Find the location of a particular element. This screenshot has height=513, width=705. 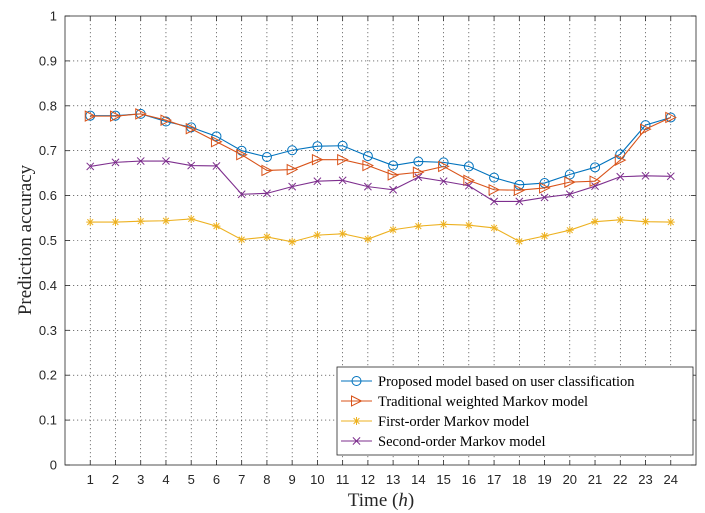

x-axis-title-suffix: ) is located at coordinates (411, 500).